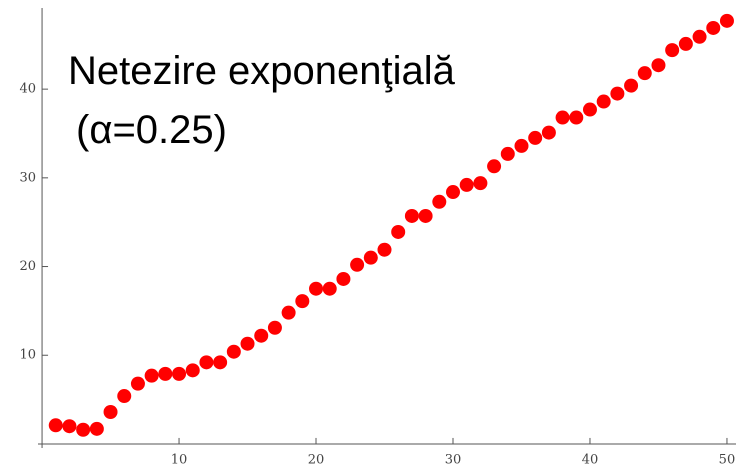 Image resolution: width=736 pixels, height=467 pixels. I want to click on y-tick-label: 30, so click(28, 177).